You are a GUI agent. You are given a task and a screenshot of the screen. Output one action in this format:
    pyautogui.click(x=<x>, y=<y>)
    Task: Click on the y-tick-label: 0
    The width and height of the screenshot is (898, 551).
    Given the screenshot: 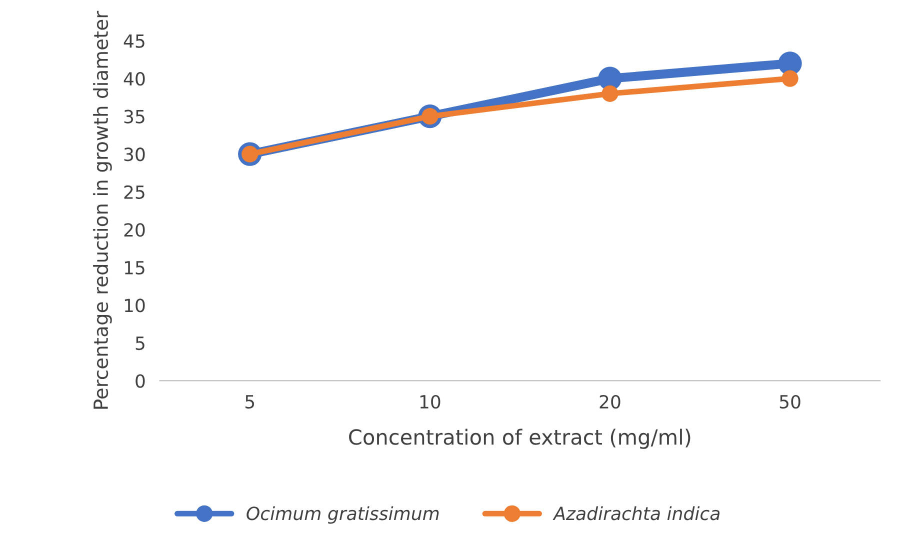 What is the action you would take?
    pyautogui.click(x=140, y=381)
    